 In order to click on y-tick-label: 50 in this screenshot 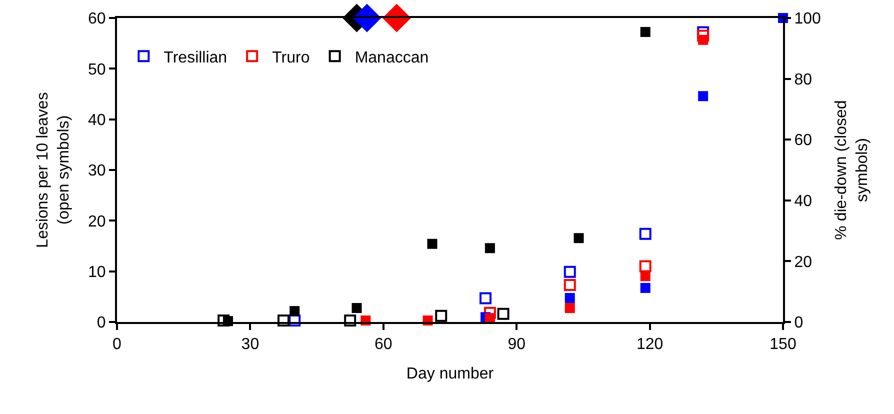, I will do `click(97, 69)`.